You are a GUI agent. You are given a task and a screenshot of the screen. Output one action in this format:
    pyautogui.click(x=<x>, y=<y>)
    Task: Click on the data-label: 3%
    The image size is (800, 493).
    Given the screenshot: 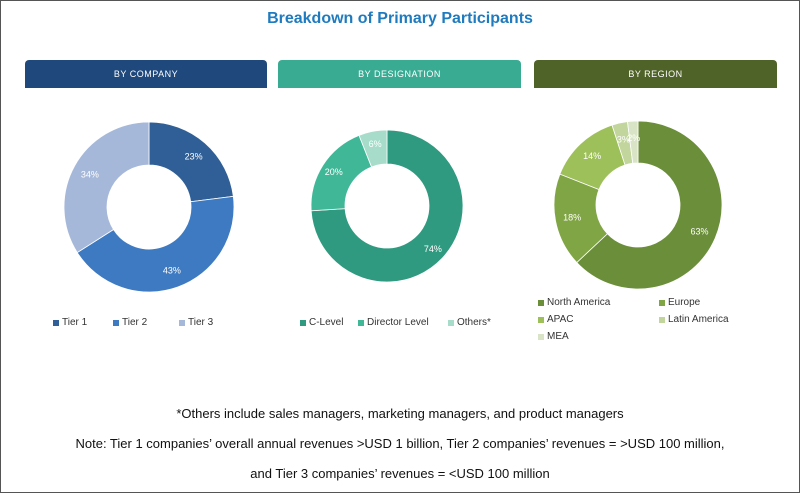 What is the action you would take?
    pyautogui.click(x=623, y=140)
    